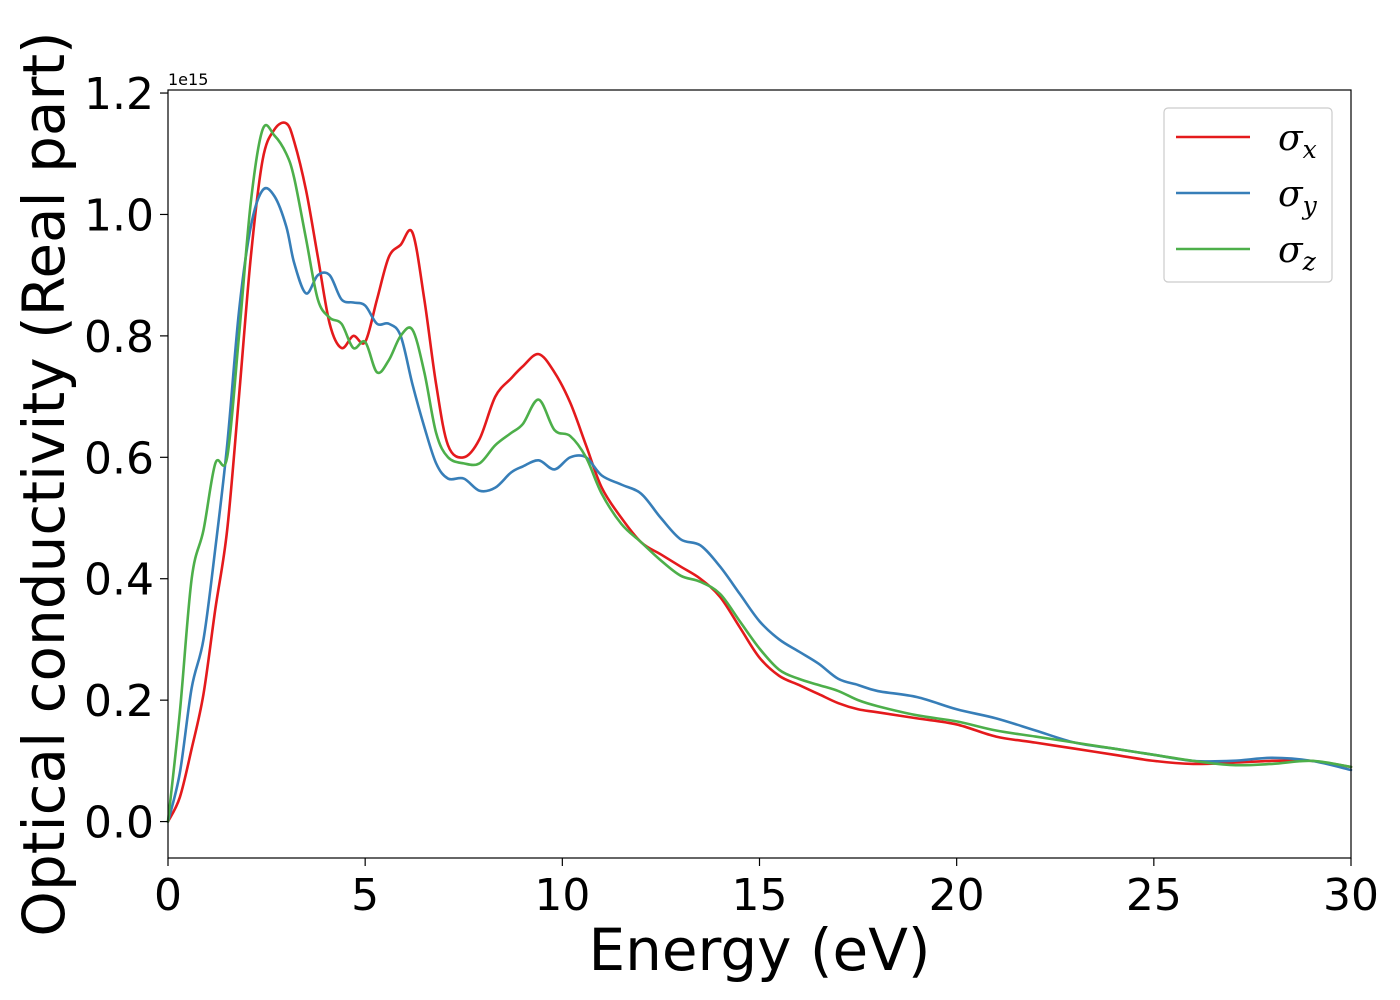  I want to click on legend-box, so click(1248, 195).